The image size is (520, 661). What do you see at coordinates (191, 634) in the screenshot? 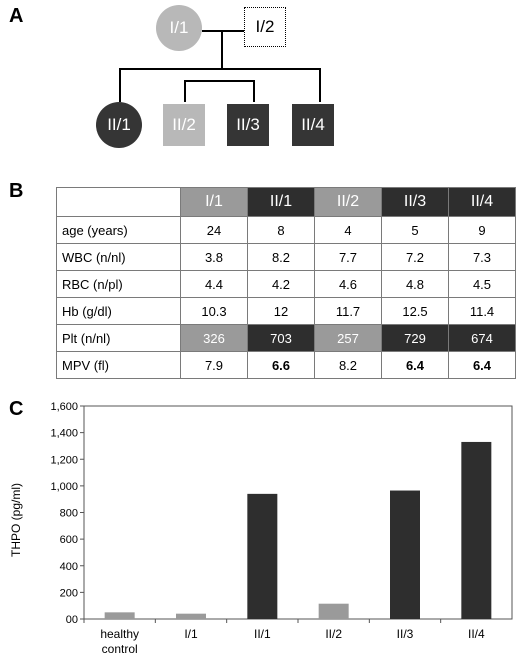
I see `x-tick-label: I/1` at bounding box center [191, 634].